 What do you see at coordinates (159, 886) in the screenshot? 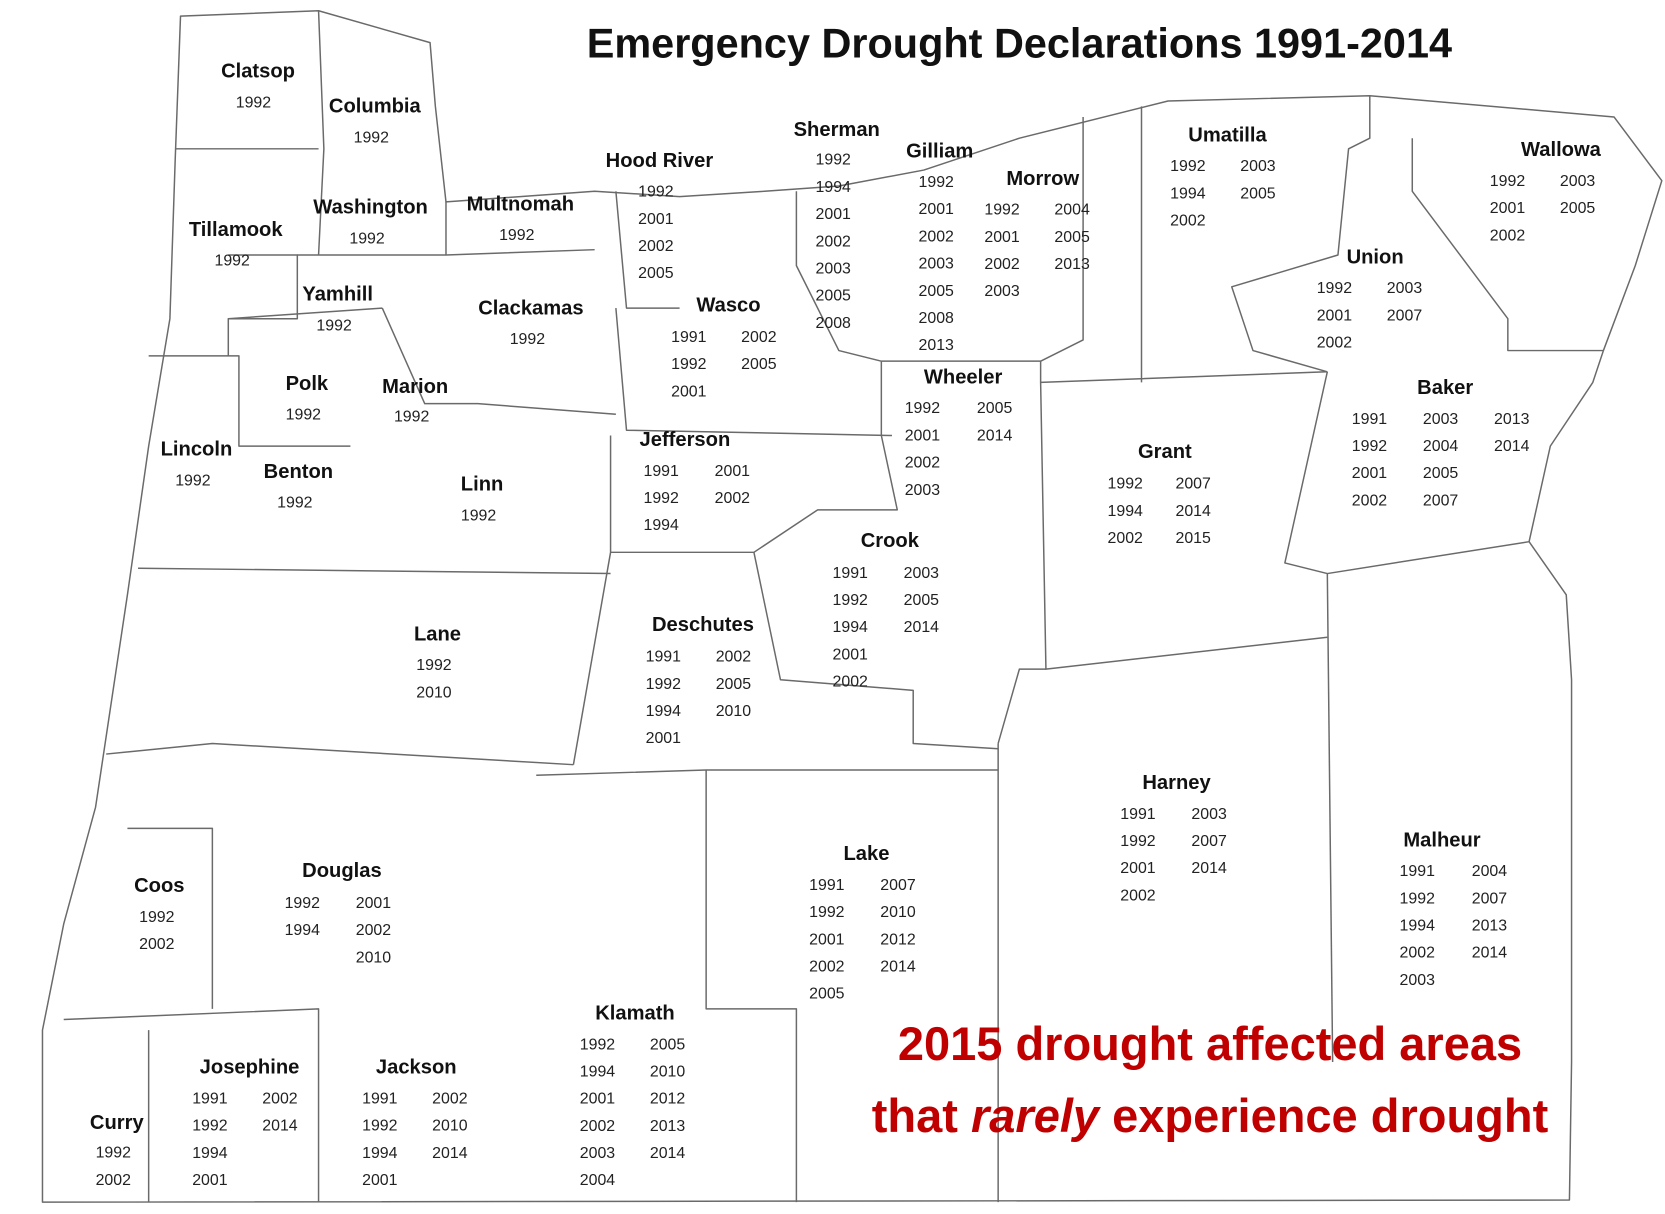
I see `county-name: Coos` at bounding box center [159, 886].